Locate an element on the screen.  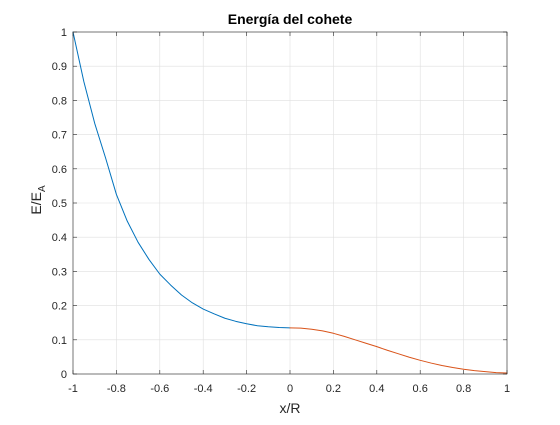
y-tick-labels: 0 0.1 0.2 0.3 0.4 0.5 0.6 0.7 0.8 0.9 1 is located at coordinates (59, 204).